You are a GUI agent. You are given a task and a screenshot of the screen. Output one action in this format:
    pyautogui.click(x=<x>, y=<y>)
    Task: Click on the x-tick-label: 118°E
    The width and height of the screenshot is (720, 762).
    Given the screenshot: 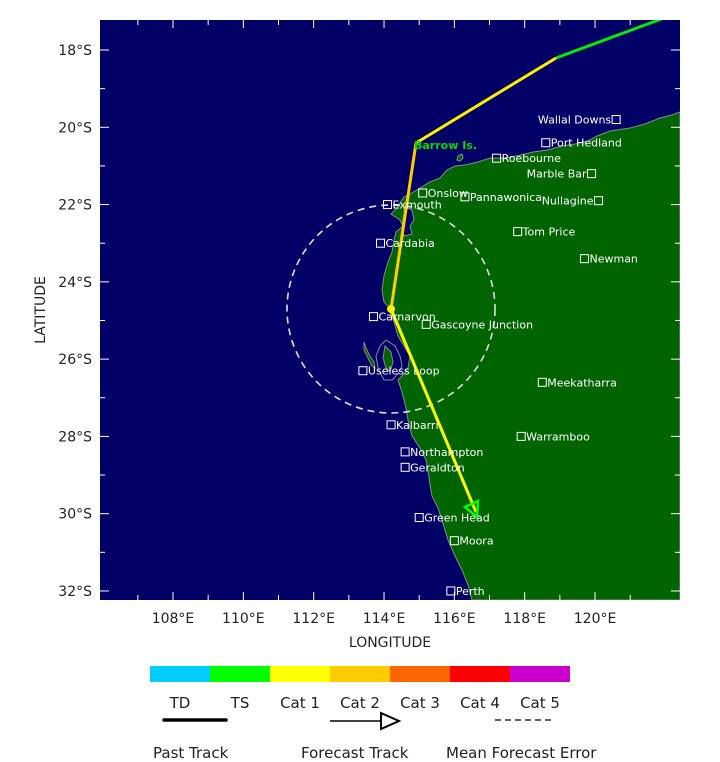 What is the action you would take?
    pyautogui.click(x=524, y=619)
    